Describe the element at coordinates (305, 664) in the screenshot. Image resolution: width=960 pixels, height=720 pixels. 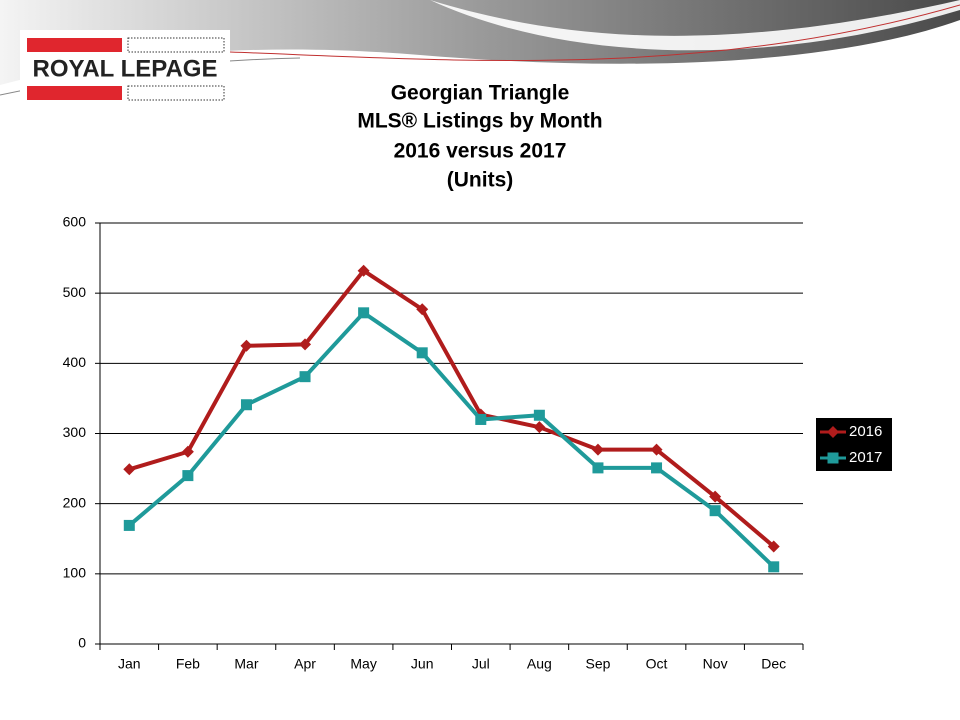
I see `x-tick-label: Apr` at that location.